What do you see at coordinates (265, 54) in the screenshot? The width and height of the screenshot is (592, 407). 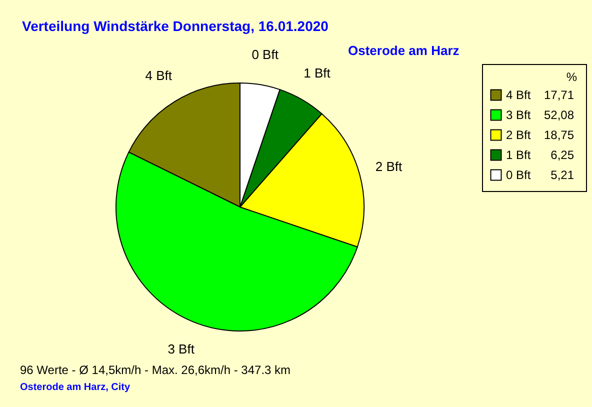 I see `slice-label: 0 Bft` at bounding box center [265, 54].